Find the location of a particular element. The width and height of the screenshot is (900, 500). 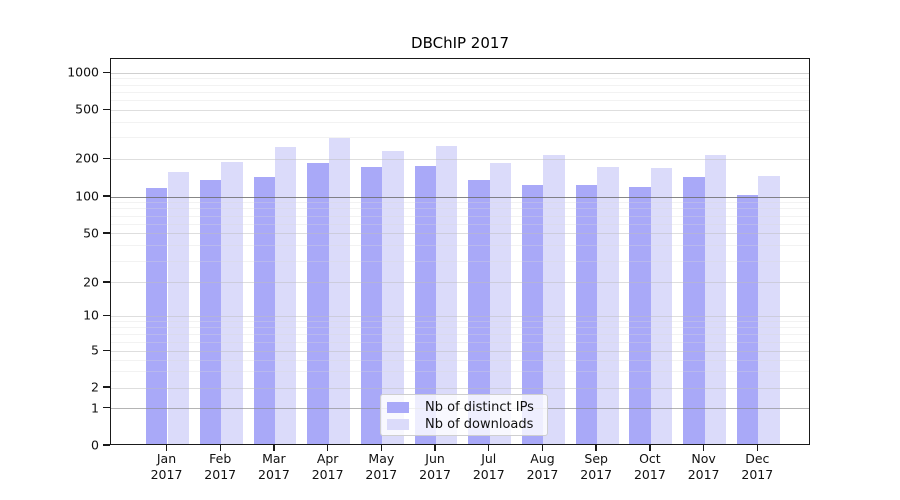

x-label-month: Mar is located at coordinates (274, 458).